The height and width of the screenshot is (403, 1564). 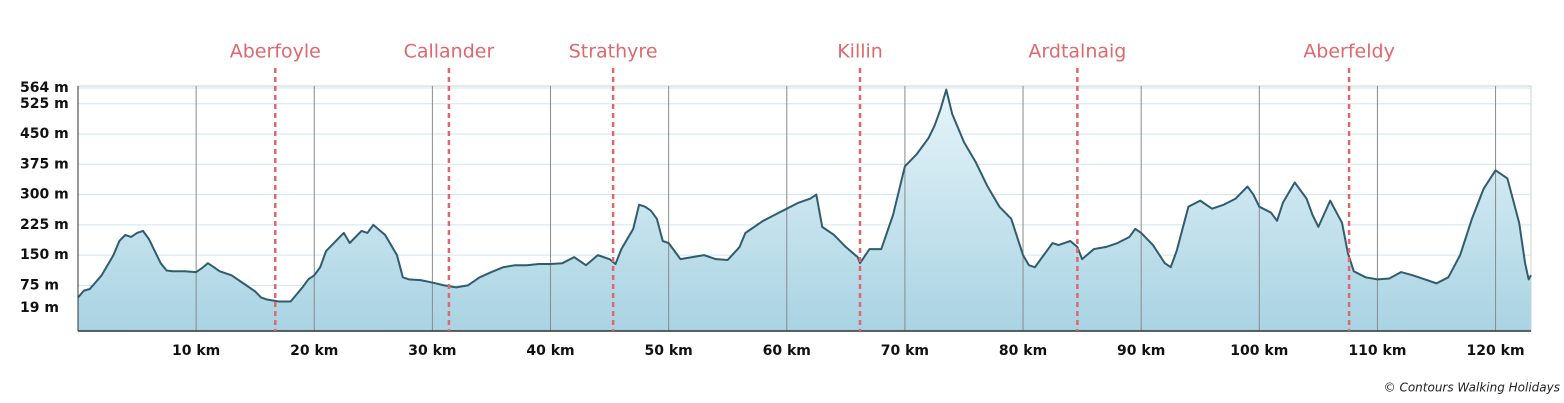 What do you see at coordinates (39, 308) in the screenshot?
I see `y-tick-label: 19 m` at bounding box center [39, 308].